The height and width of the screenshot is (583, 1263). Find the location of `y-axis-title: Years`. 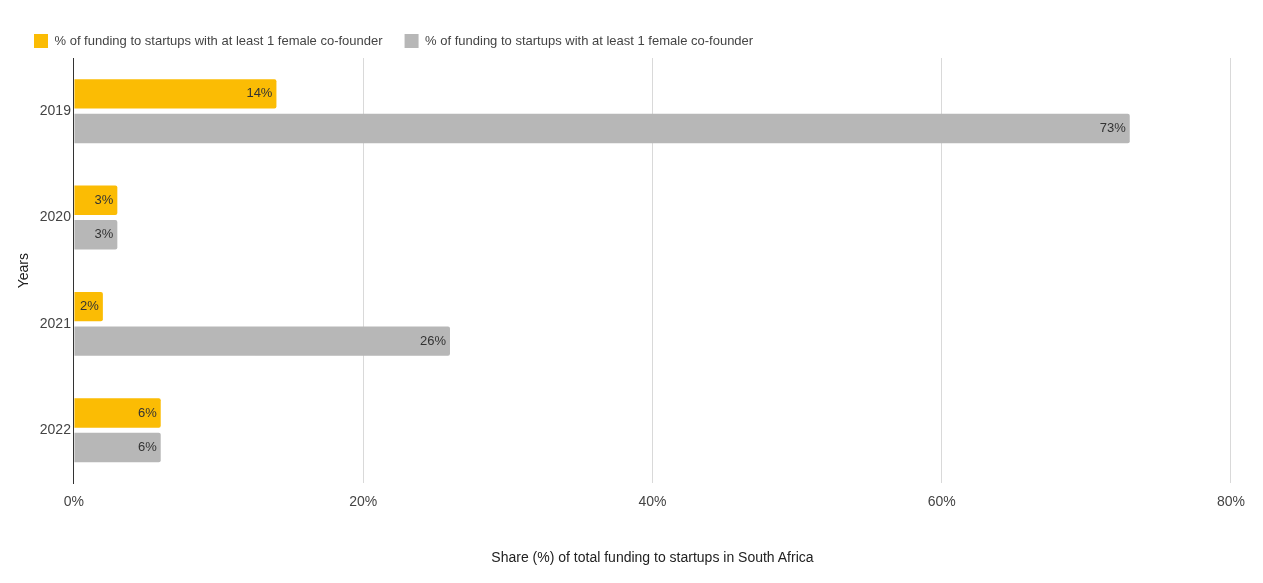

y-axis-title: Years is located at coordinates (23, 271).